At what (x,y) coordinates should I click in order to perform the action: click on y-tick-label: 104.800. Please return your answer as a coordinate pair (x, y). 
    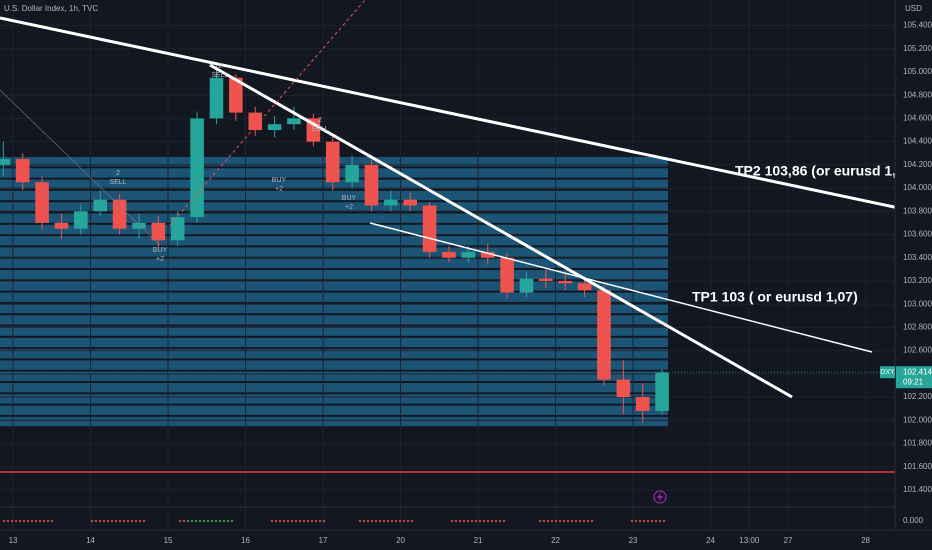
    Looking at the image, I should click on (917, 94).